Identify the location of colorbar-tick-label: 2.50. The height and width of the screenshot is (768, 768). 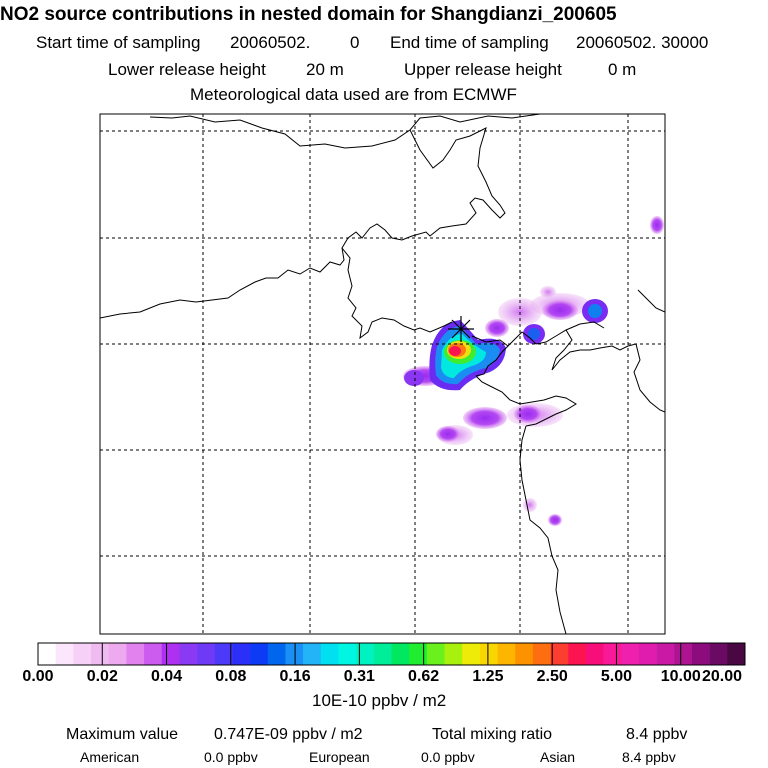
(552, 676).